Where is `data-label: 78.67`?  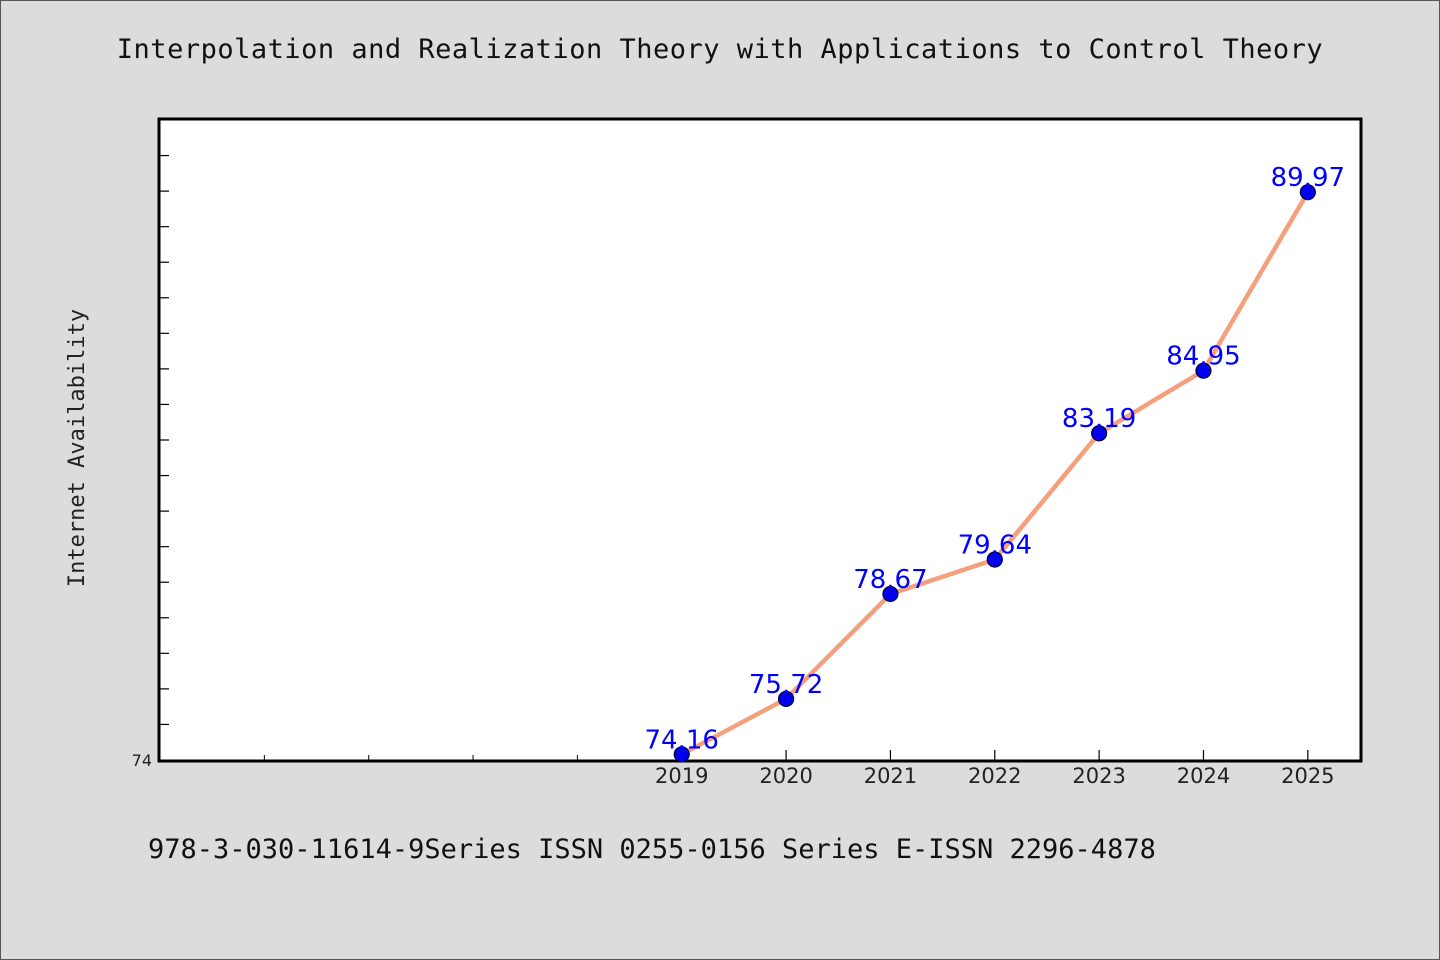
data-label: 78.67 is located at coordinates (890, 580).